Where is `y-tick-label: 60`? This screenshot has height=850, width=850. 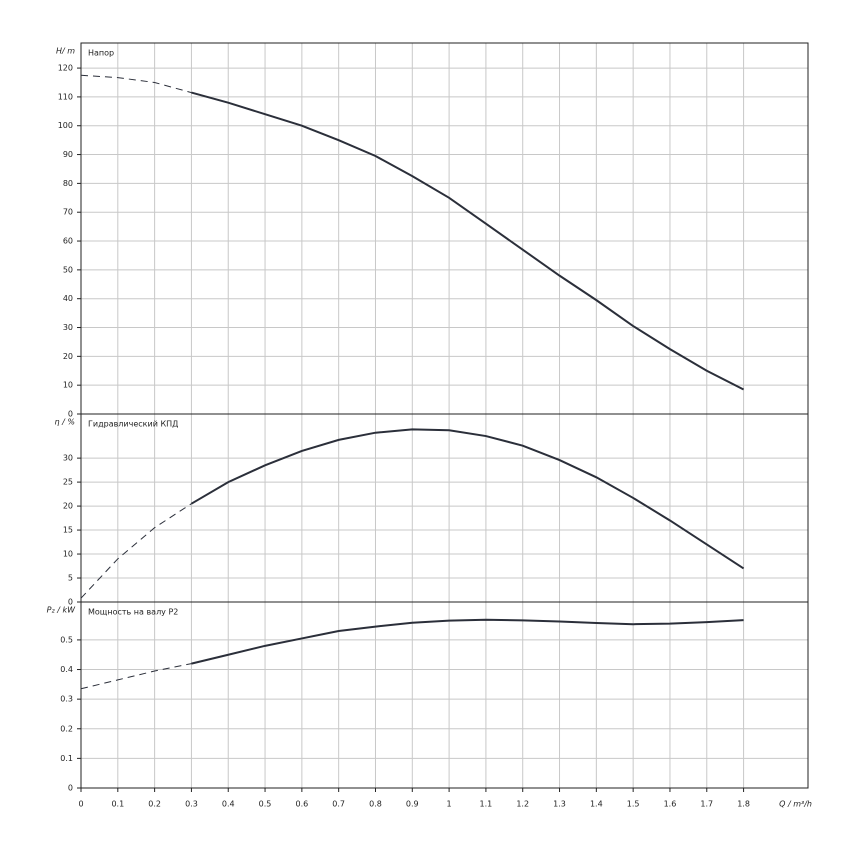
y-tick-label: 60 is located at coordinates (68, 241).